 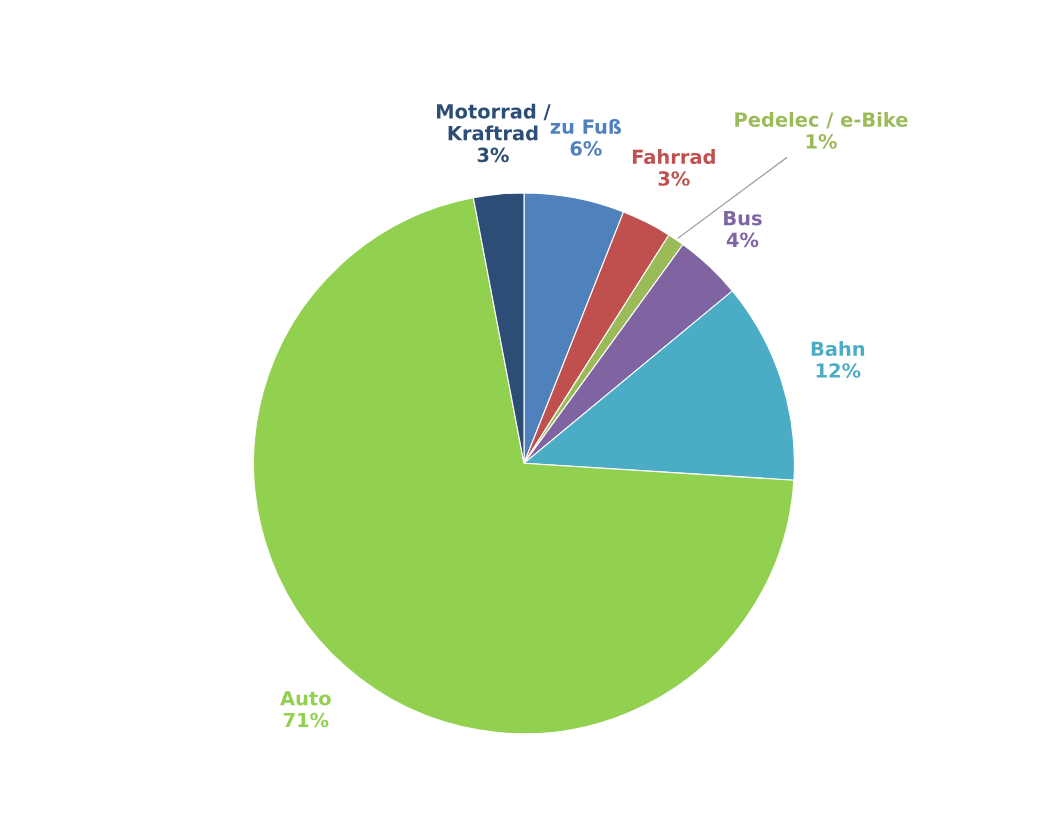 I want to click on slice-label: Motorrad / Kraftrad, so click(x=494, y=122).